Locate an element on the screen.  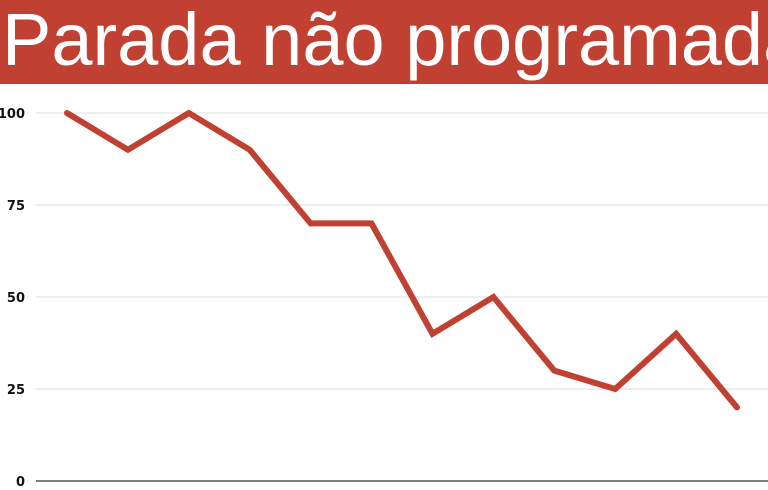
y-tick-label-50: 50 is located at coordinates (16, 298).